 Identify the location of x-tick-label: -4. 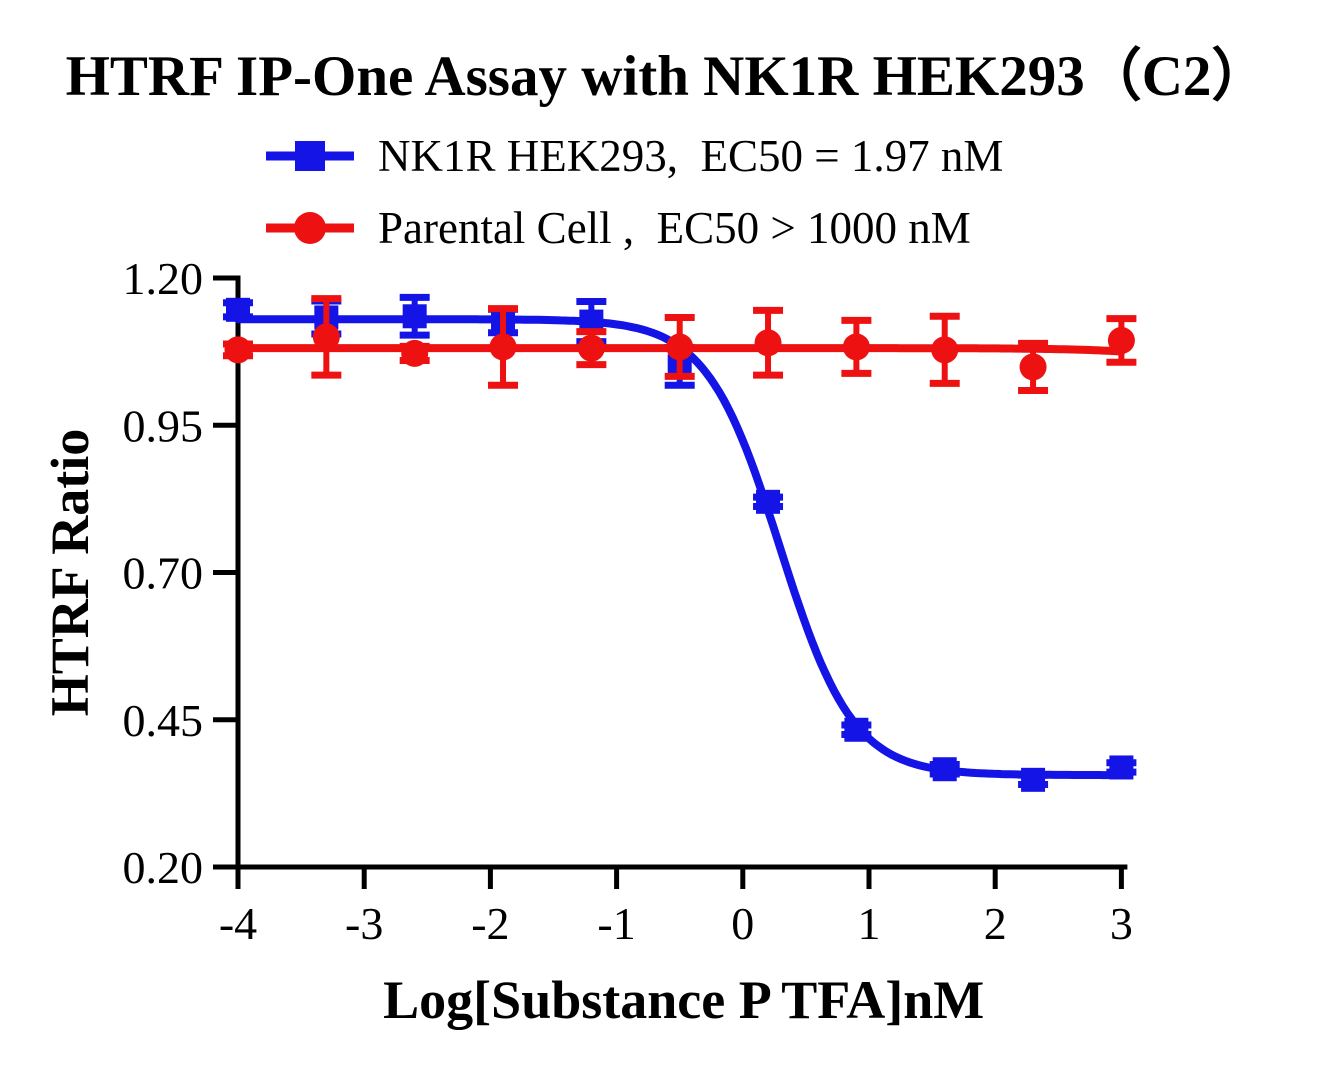
(238, 923).